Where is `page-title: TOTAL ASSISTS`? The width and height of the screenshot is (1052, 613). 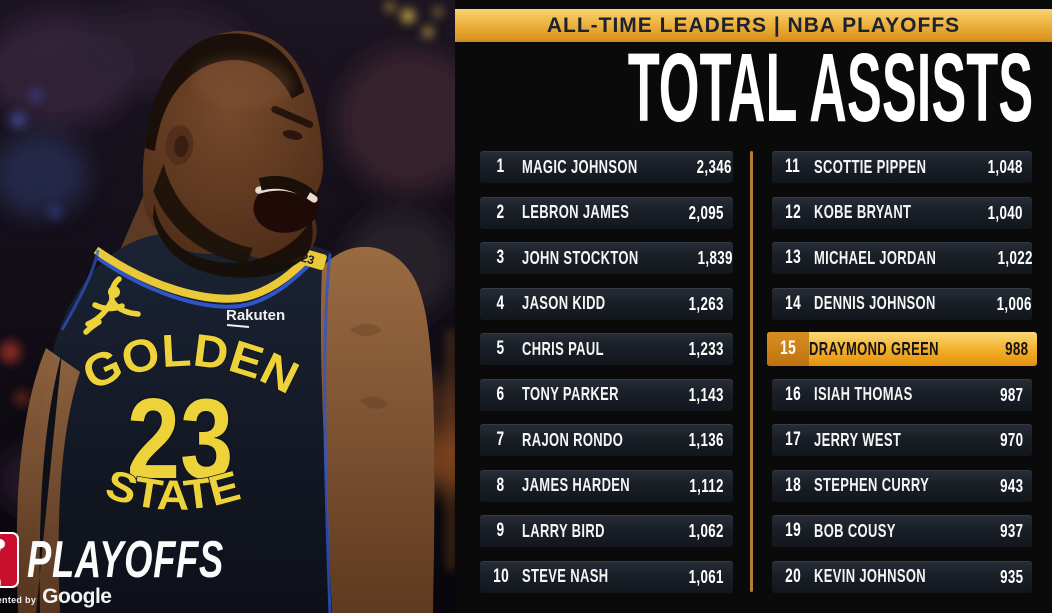
page-title: TOTAL ASSISTS is located at coordinates (753, 87).